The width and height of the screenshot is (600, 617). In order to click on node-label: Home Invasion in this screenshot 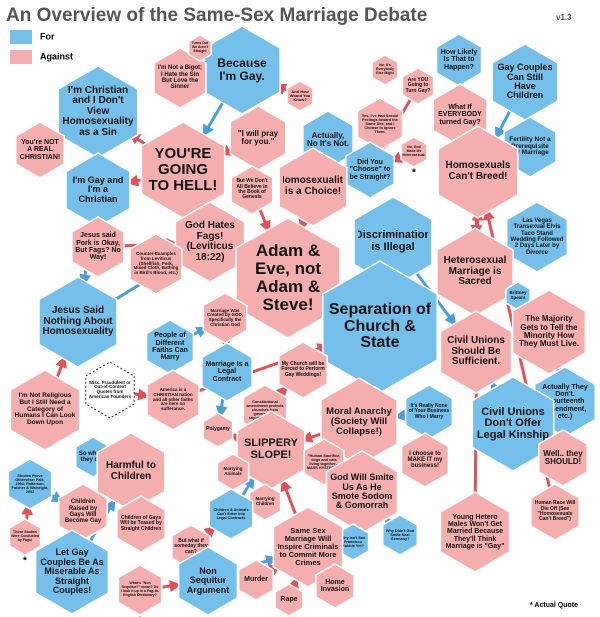, I will do `click(335, 585)`.